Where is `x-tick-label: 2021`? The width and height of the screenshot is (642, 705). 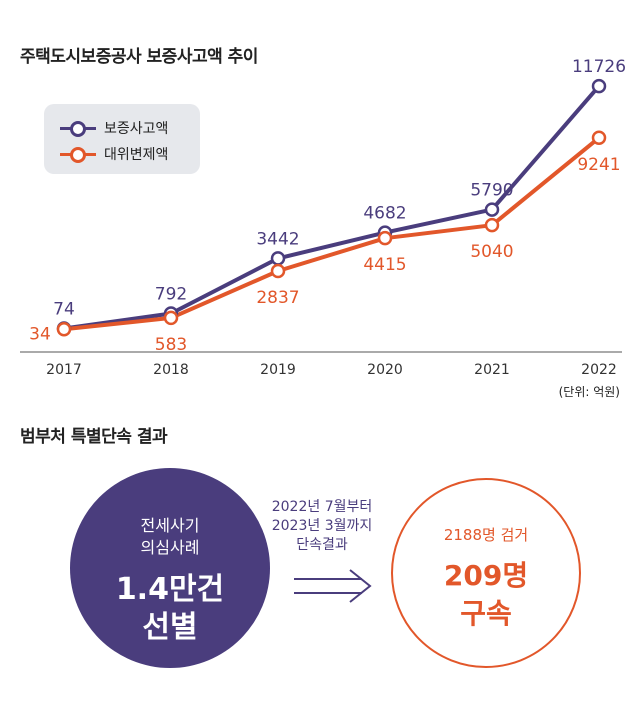
x-tick-label: 2021 is located at coordinates (492, 370).